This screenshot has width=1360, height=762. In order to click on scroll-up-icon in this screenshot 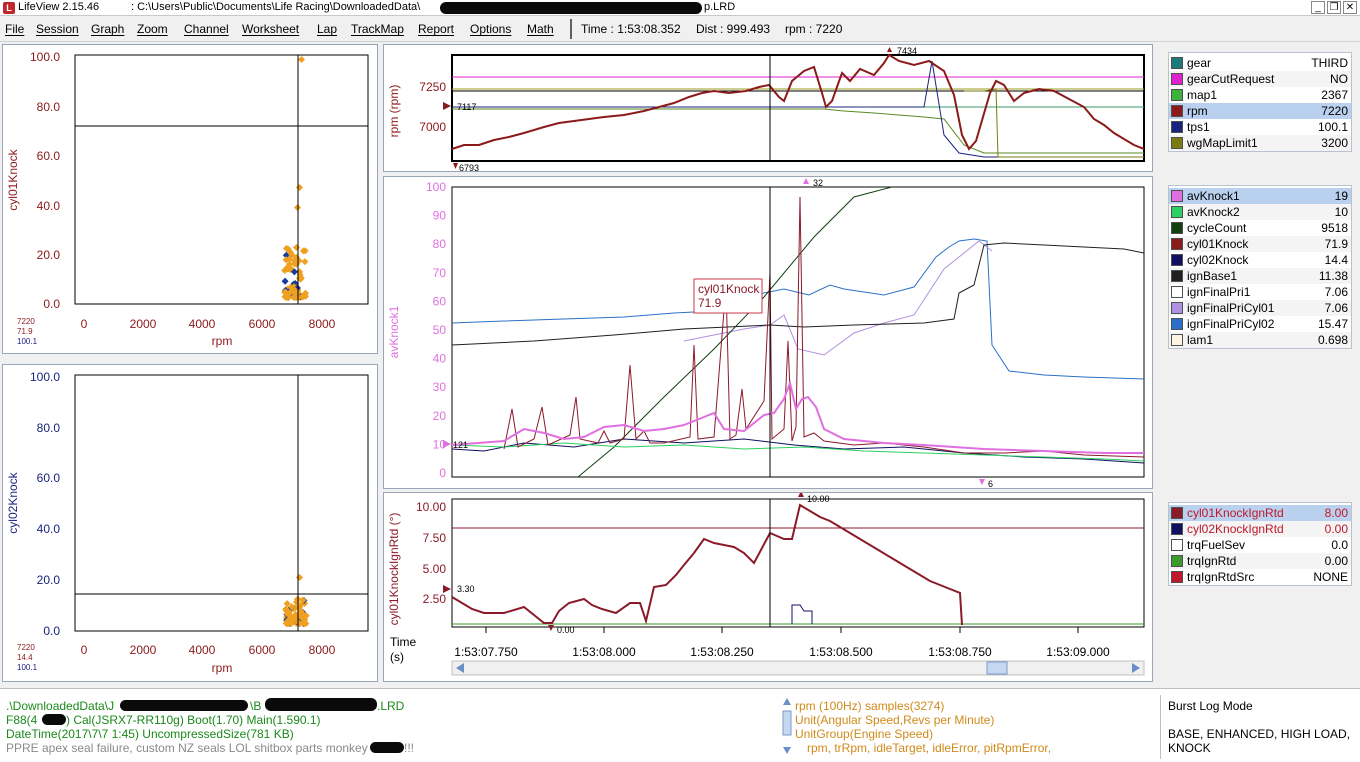, I will do `click(787, 701)`.